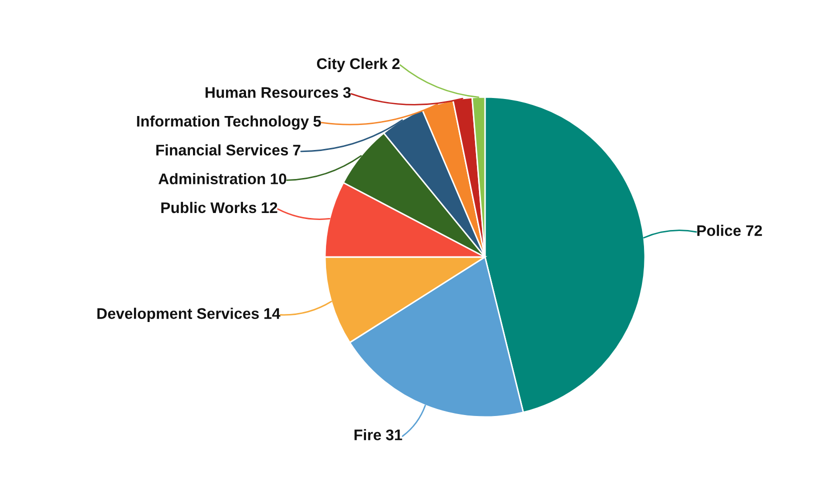 The height and width of the screenshot is (493, 828). What do you see at coordinates (223, 122) in the screenshot?
I see `slice-label: Information Technology` at bounding box center [223, 122].